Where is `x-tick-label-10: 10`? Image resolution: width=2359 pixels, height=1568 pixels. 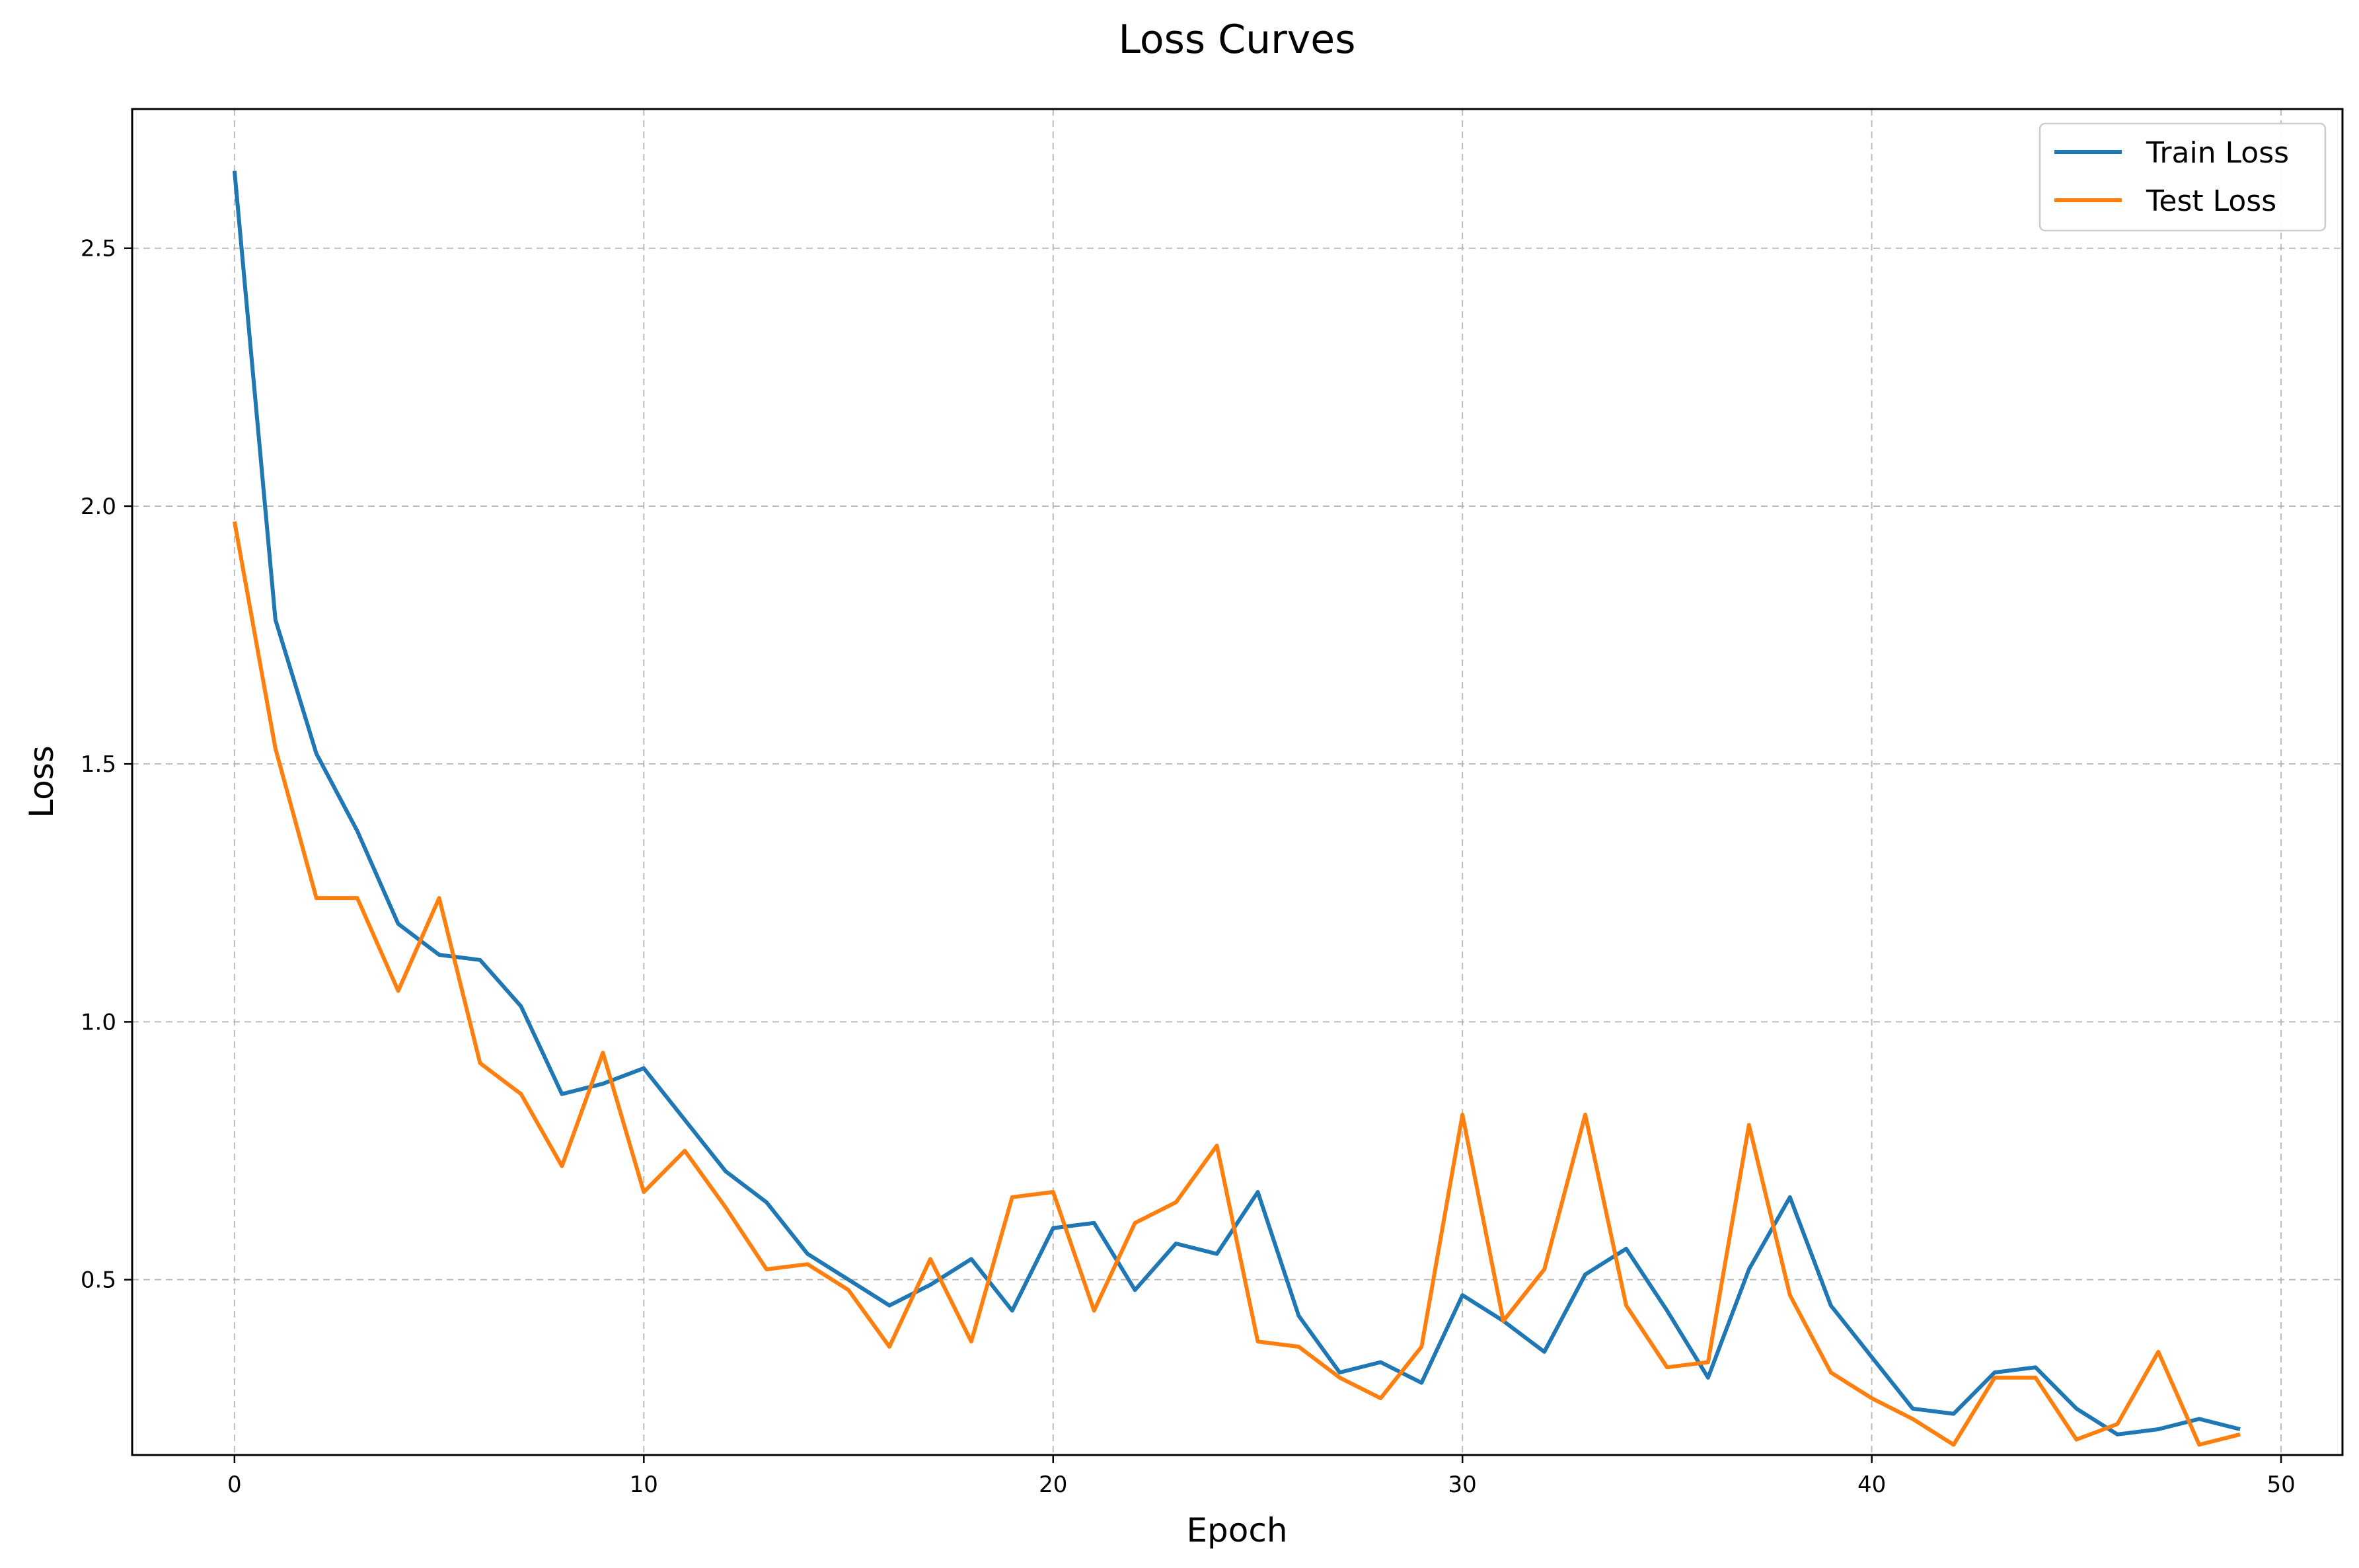
x-tick-label-10: 10 is located at coordinates (644, 1485).